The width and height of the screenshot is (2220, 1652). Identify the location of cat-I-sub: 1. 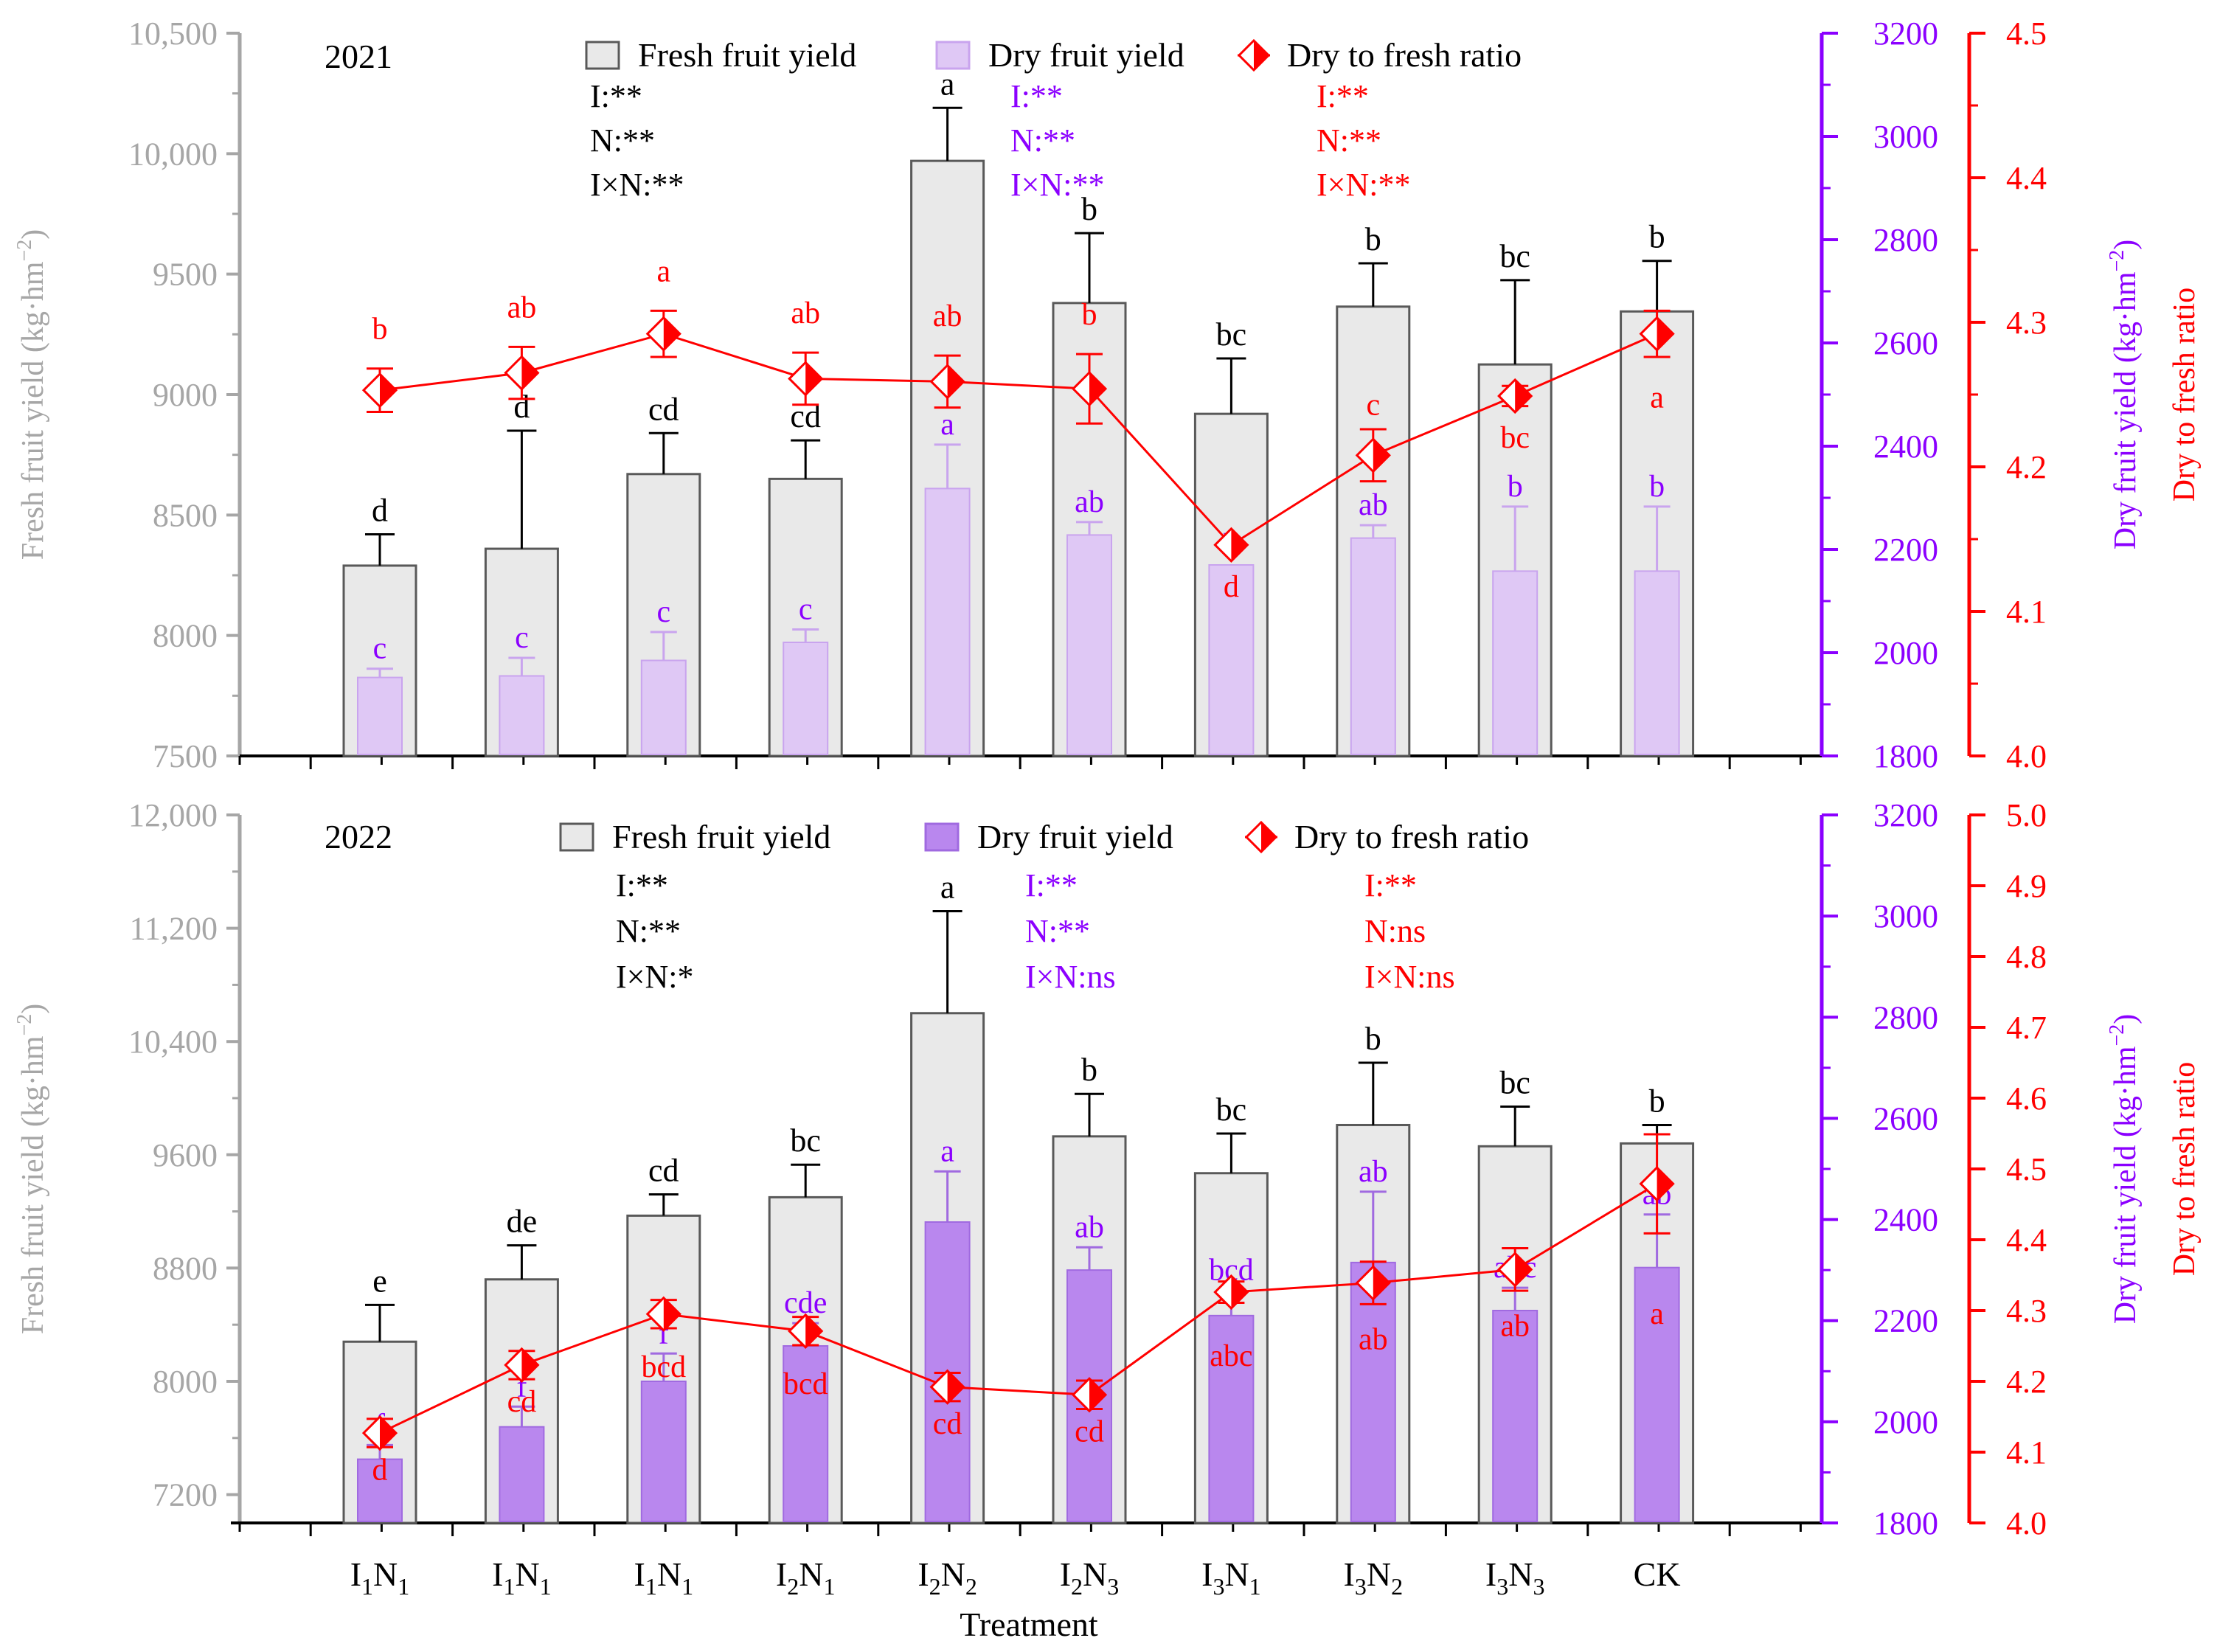
(367, 1586).